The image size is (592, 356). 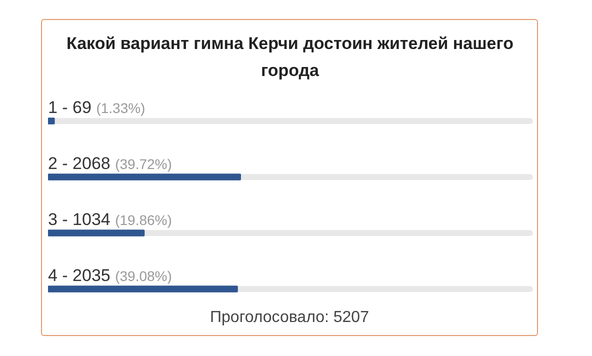 I want to click on text: Проголосовало: 5207, so click(x=289, y=318).